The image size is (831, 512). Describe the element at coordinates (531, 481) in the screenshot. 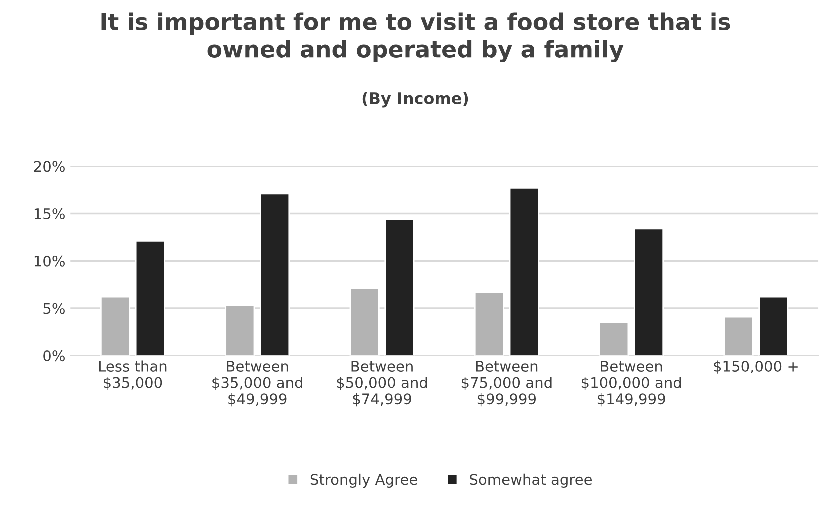

I see `legend-label: Somewhat agree` at that location.